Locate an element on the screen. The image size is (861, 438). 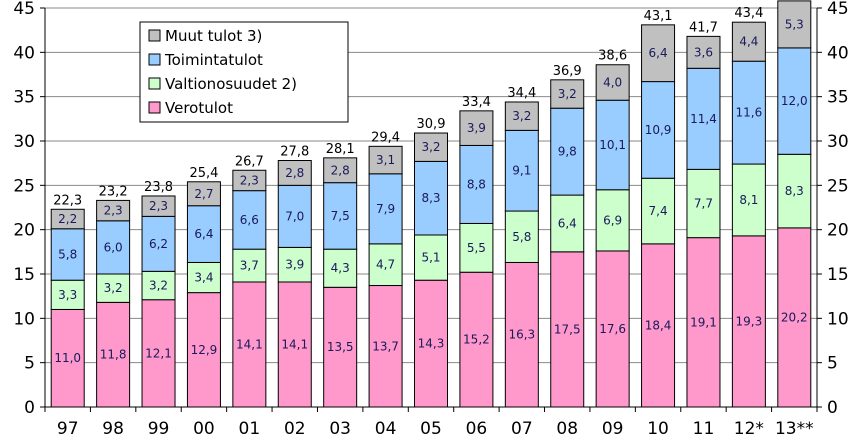
legend-entry: Toimintatulot is located at coordinates (213, 60).